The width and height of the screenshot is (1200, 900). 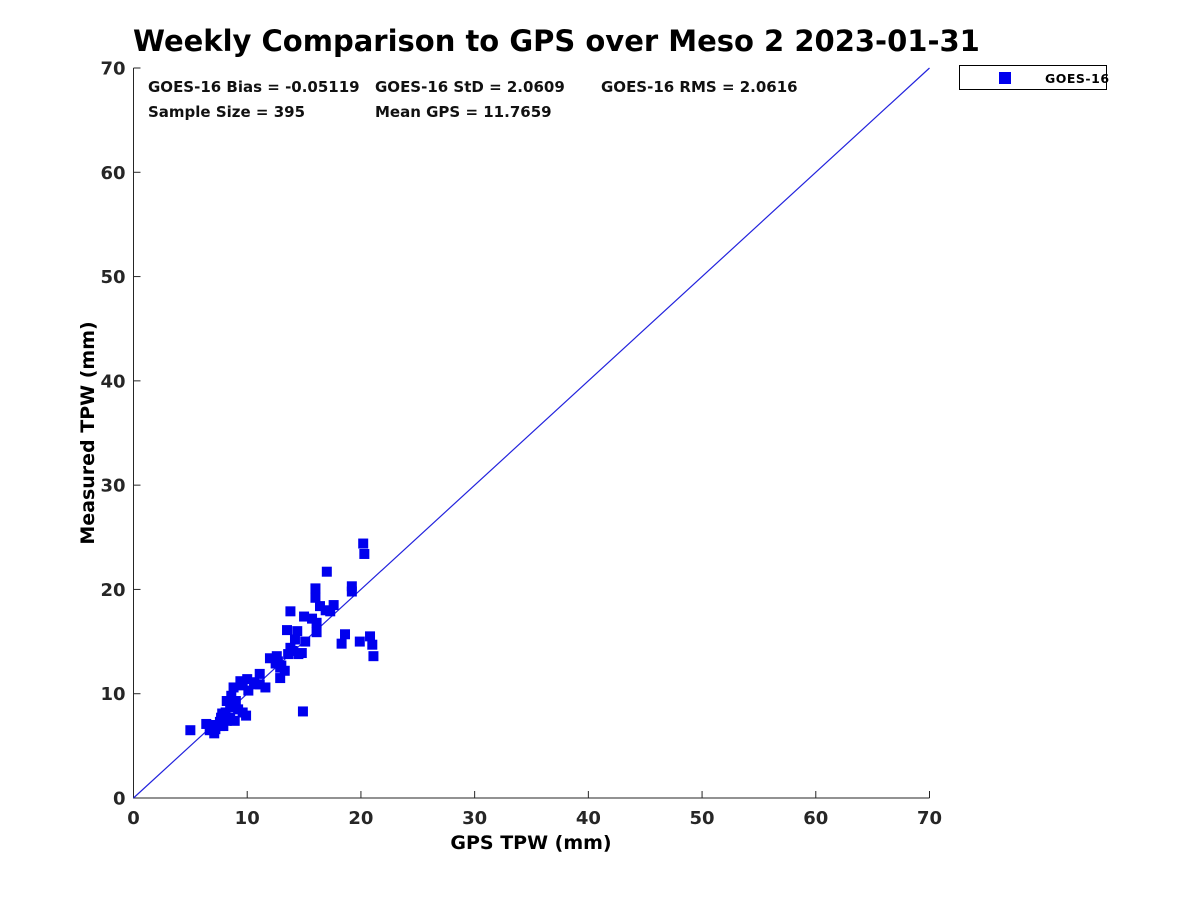 I want to click on x-tick-label: 60, so click(x=815, y=818).